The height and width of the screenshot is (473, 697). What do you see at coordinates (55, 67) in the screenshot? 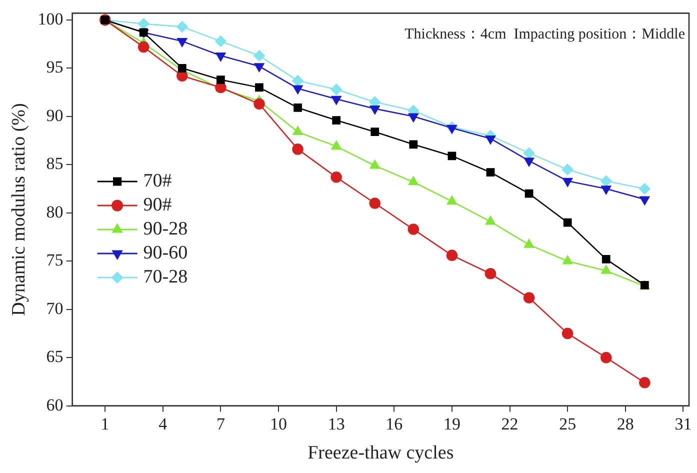
I see `y-tick-label: 95` at bounding box center [55, 67].